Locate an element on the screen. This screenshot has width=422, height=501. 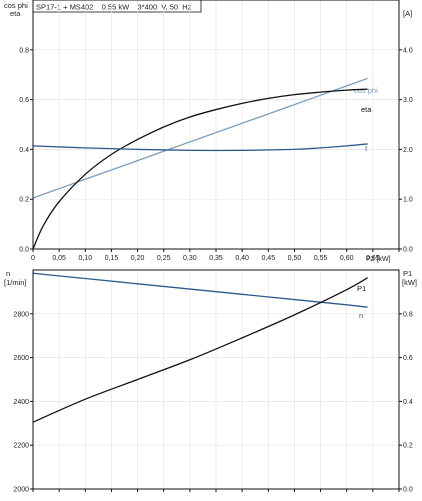
bottom-series-n-label: n is located at coordinates (361, 315).